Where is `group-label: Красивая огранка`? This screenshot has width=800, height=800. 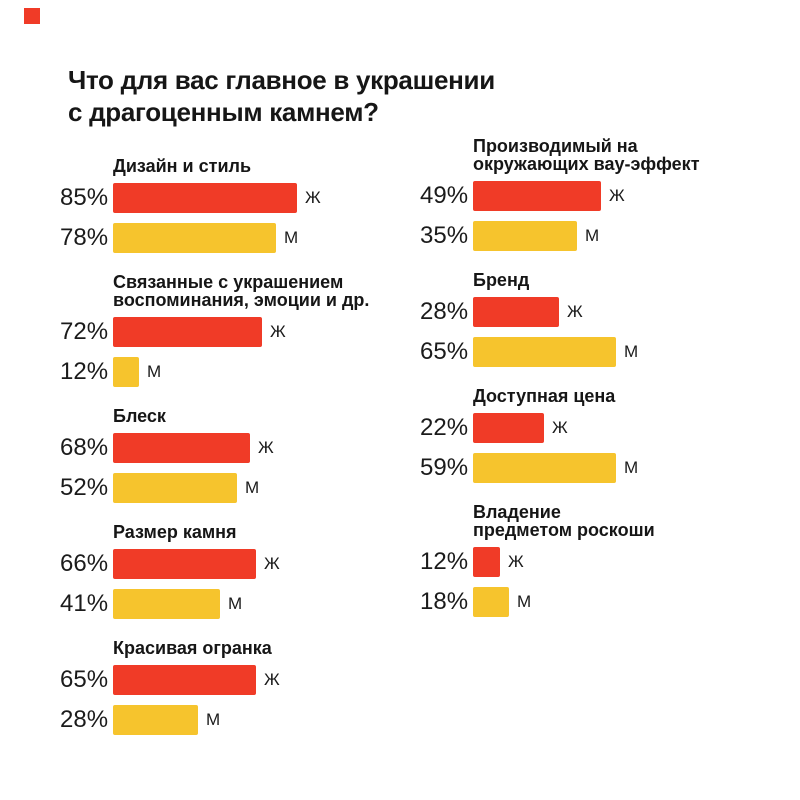 group-label: Красивая огранка is located at coordinates (266, 648).